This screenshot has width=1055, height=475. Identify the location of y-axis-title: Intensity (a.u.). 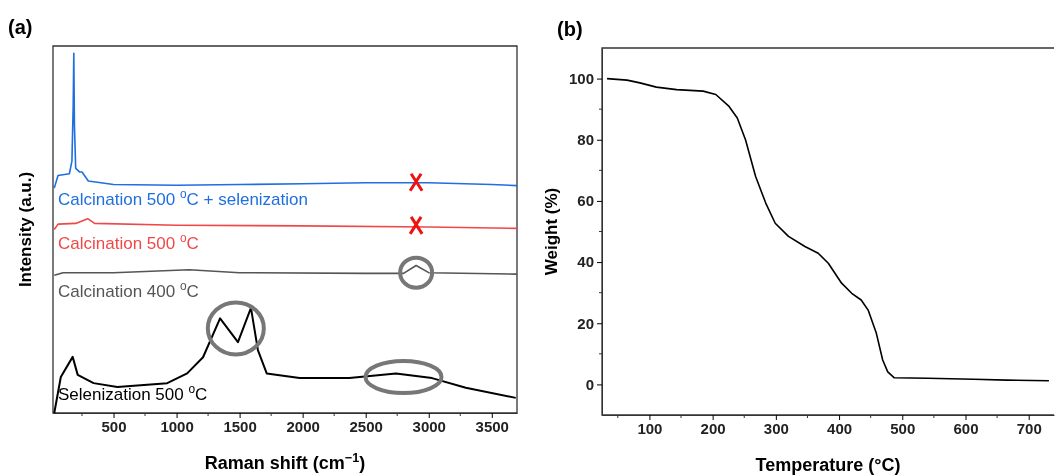
(25, 229).